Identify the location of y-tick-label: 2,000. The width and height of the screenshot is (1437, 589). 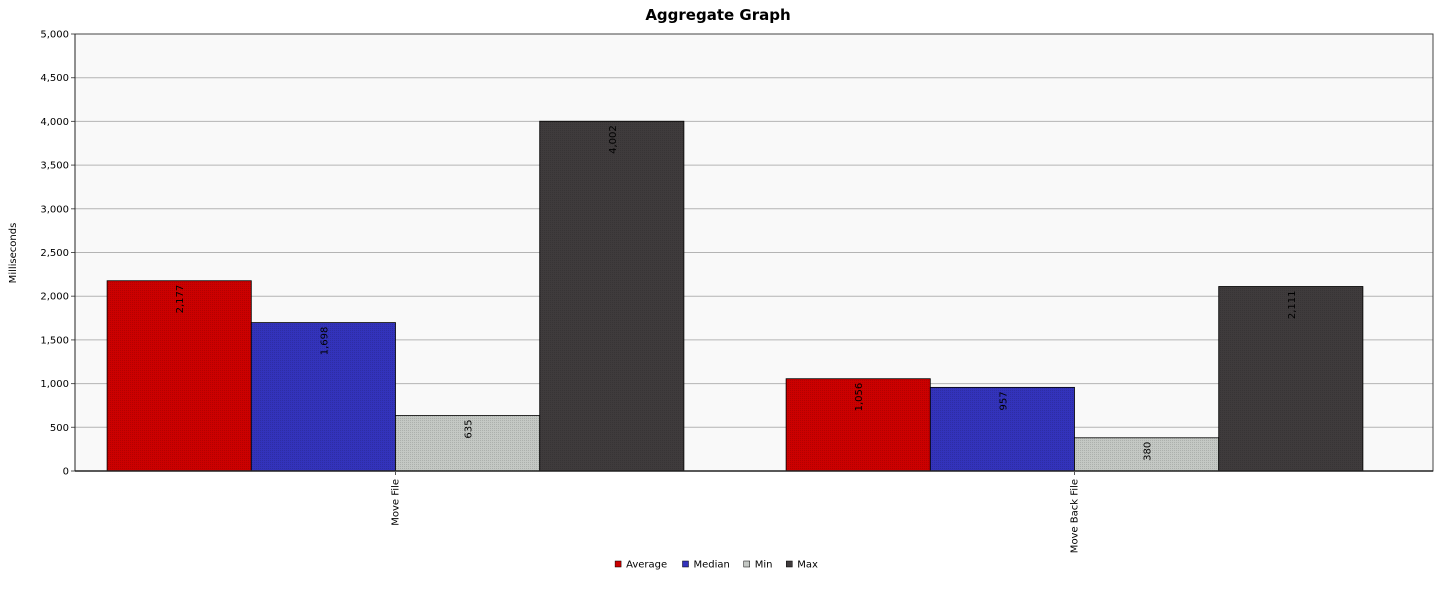
(54, 297).